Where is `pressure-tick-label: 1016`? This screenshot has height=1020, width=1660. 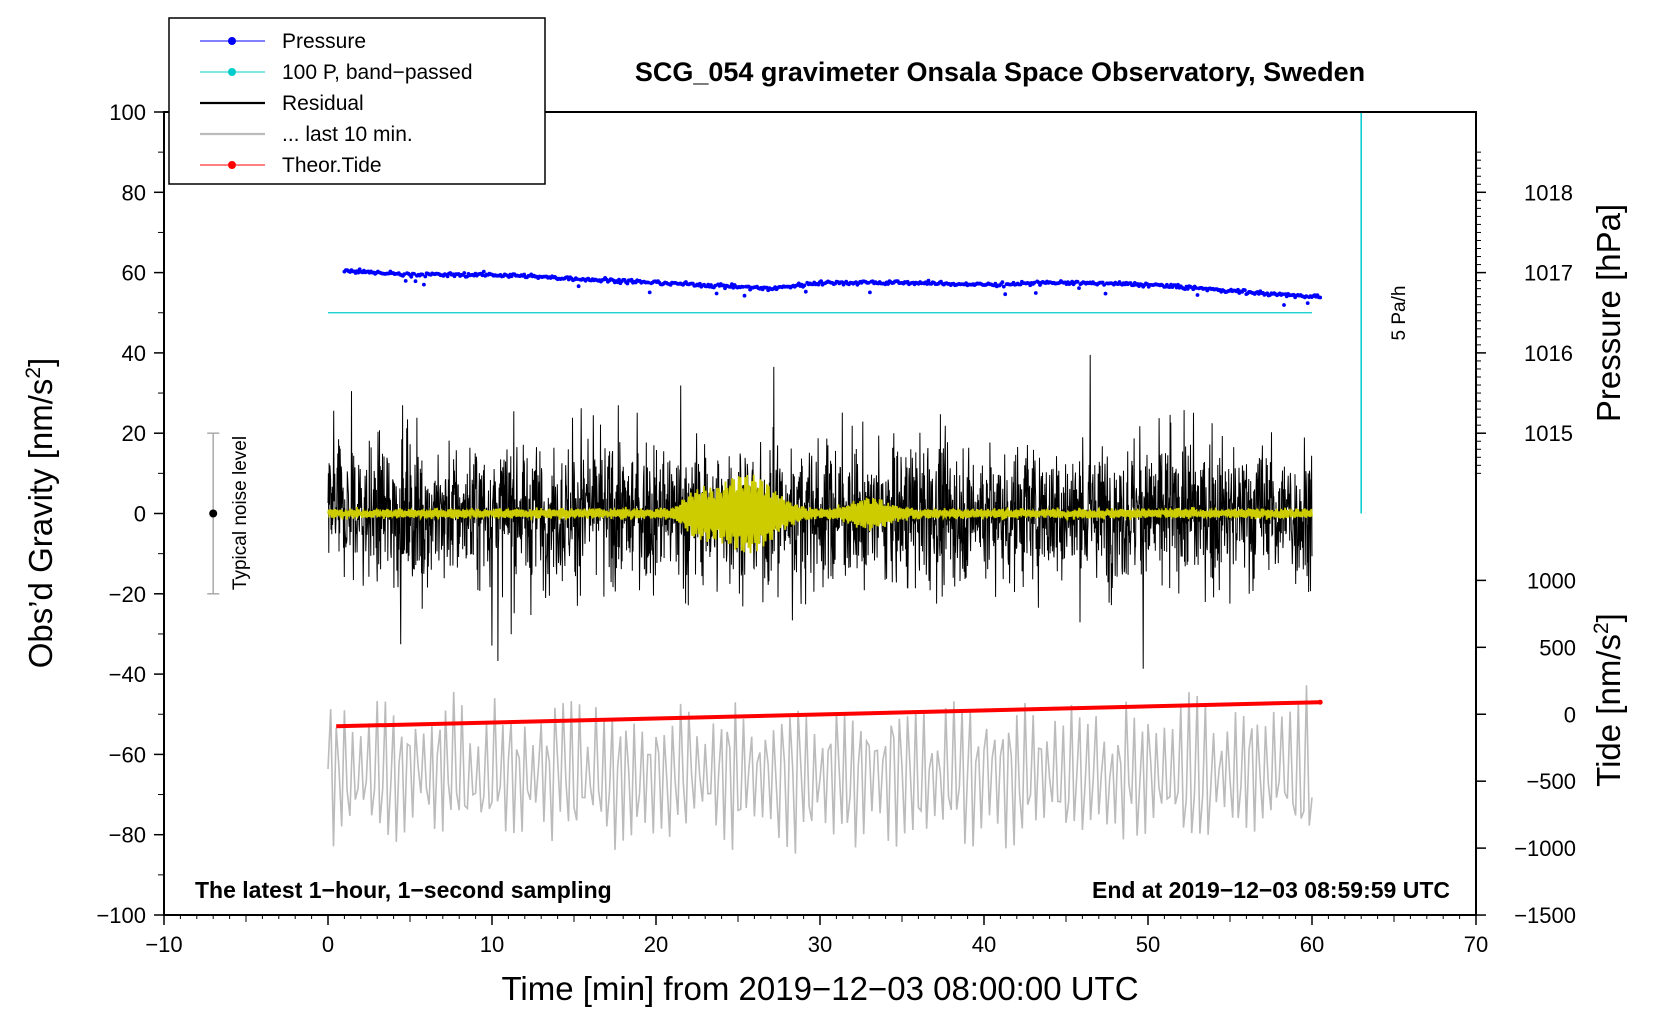 pressure-tick-label: 1016 is located at coordinates (1548, 353).